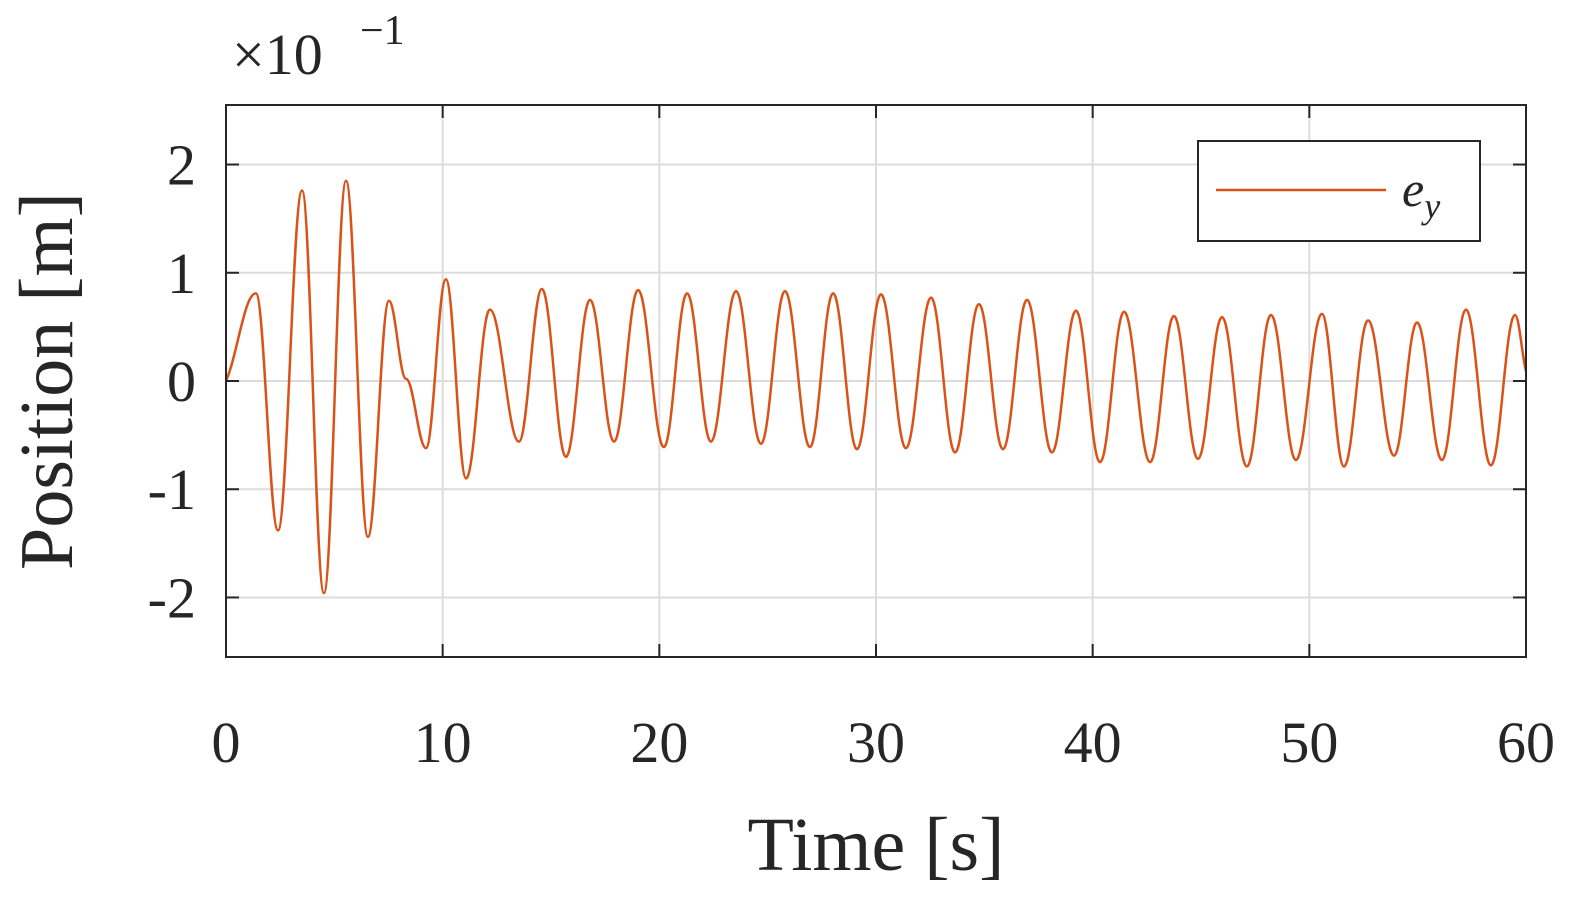  I want to click on y-multiplier-exponent: −1, so click(382, 31).